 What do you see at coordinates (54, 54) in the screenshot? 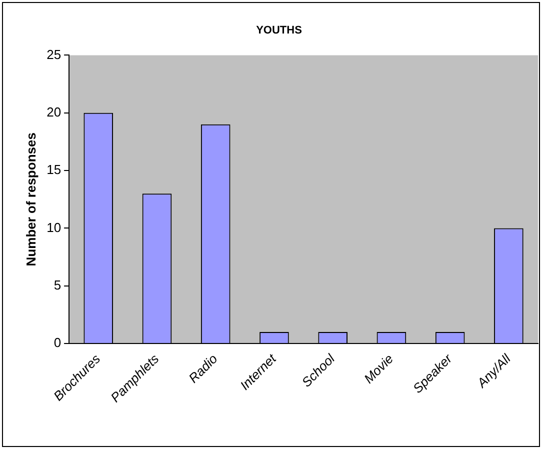
I see `y-tick-label: 25` at bounding box center [54, 54].